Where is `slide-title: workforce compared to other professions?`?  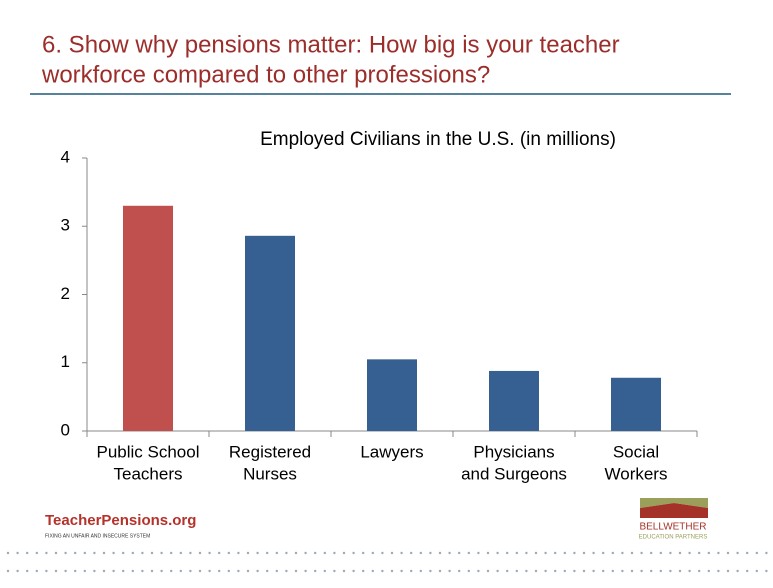
slide-title: workforce compared to other professions? is located at coordinates (265, 74).